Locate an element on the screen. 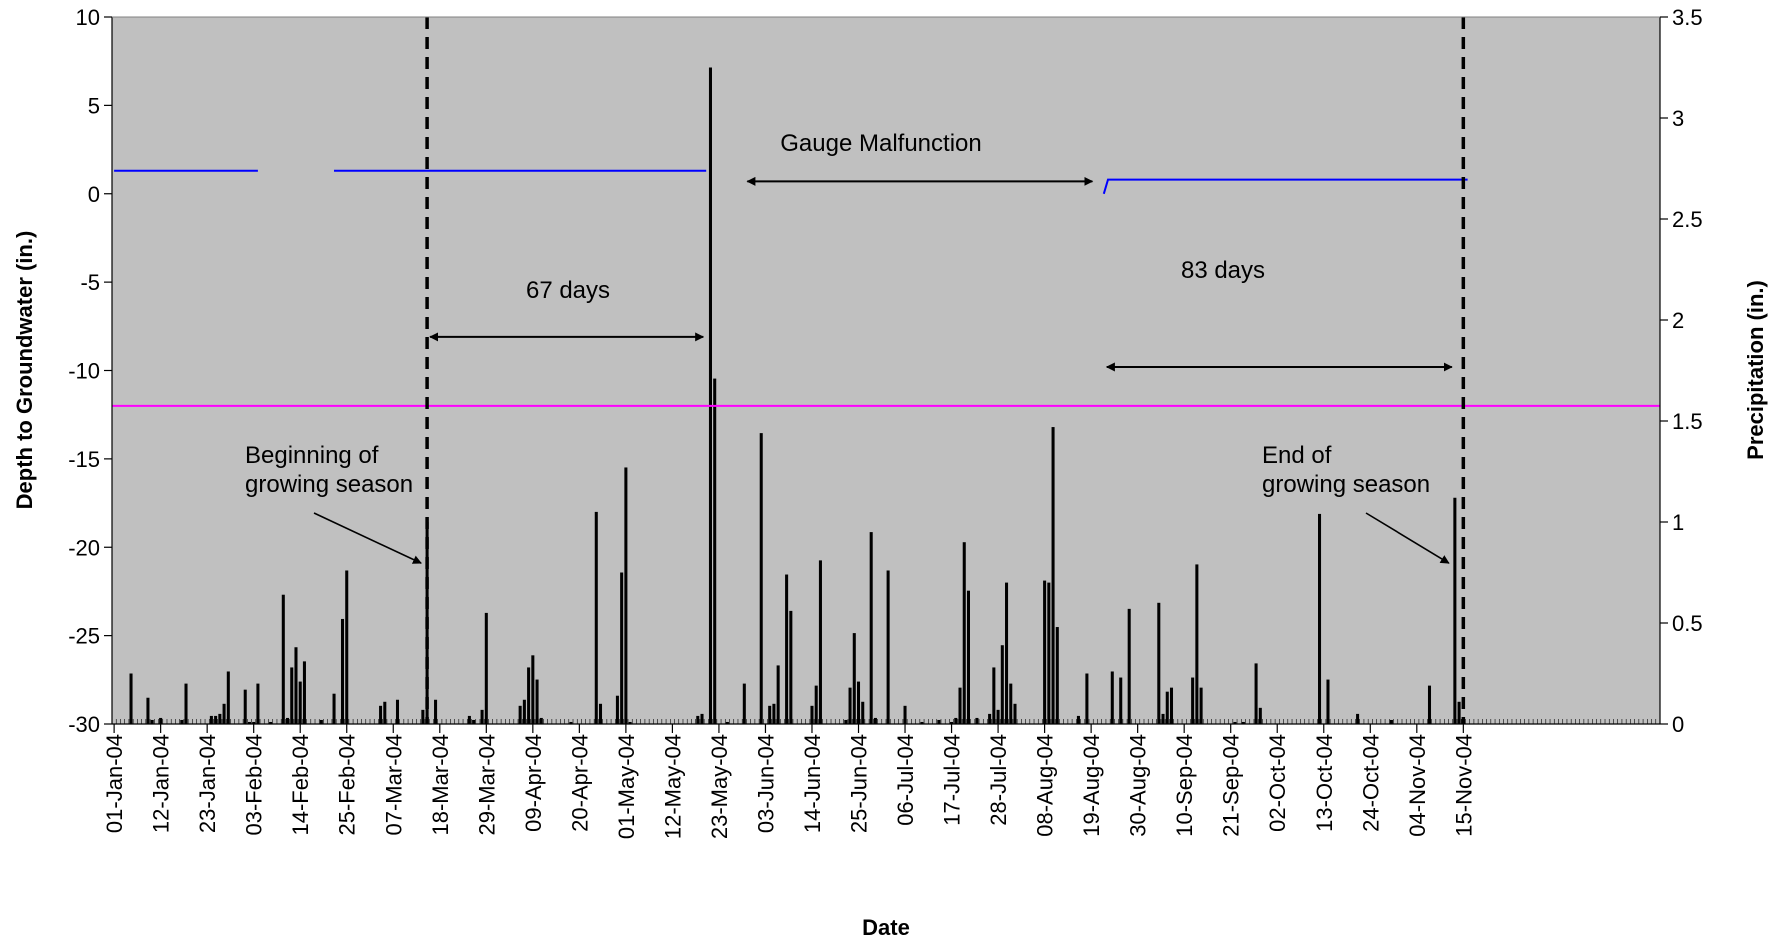 This screenshot has height=938, width=1774. y-left-tick-label: 10 is located at coordinates (88, 17).